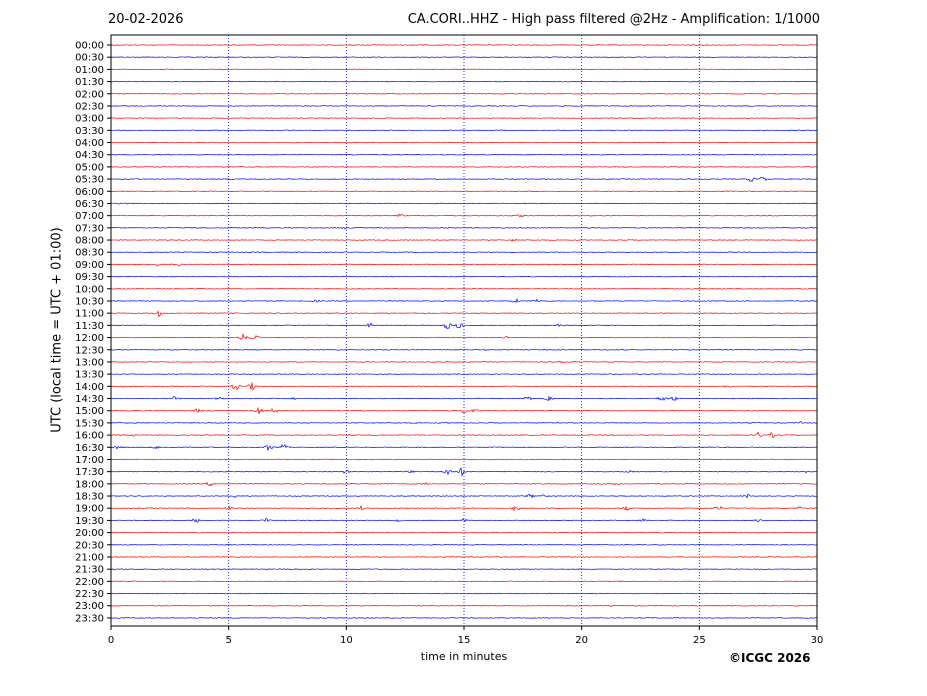 This screenshot has height=696, width=927. I want to click on y-tick-label: 11:00, so click(89, 314).